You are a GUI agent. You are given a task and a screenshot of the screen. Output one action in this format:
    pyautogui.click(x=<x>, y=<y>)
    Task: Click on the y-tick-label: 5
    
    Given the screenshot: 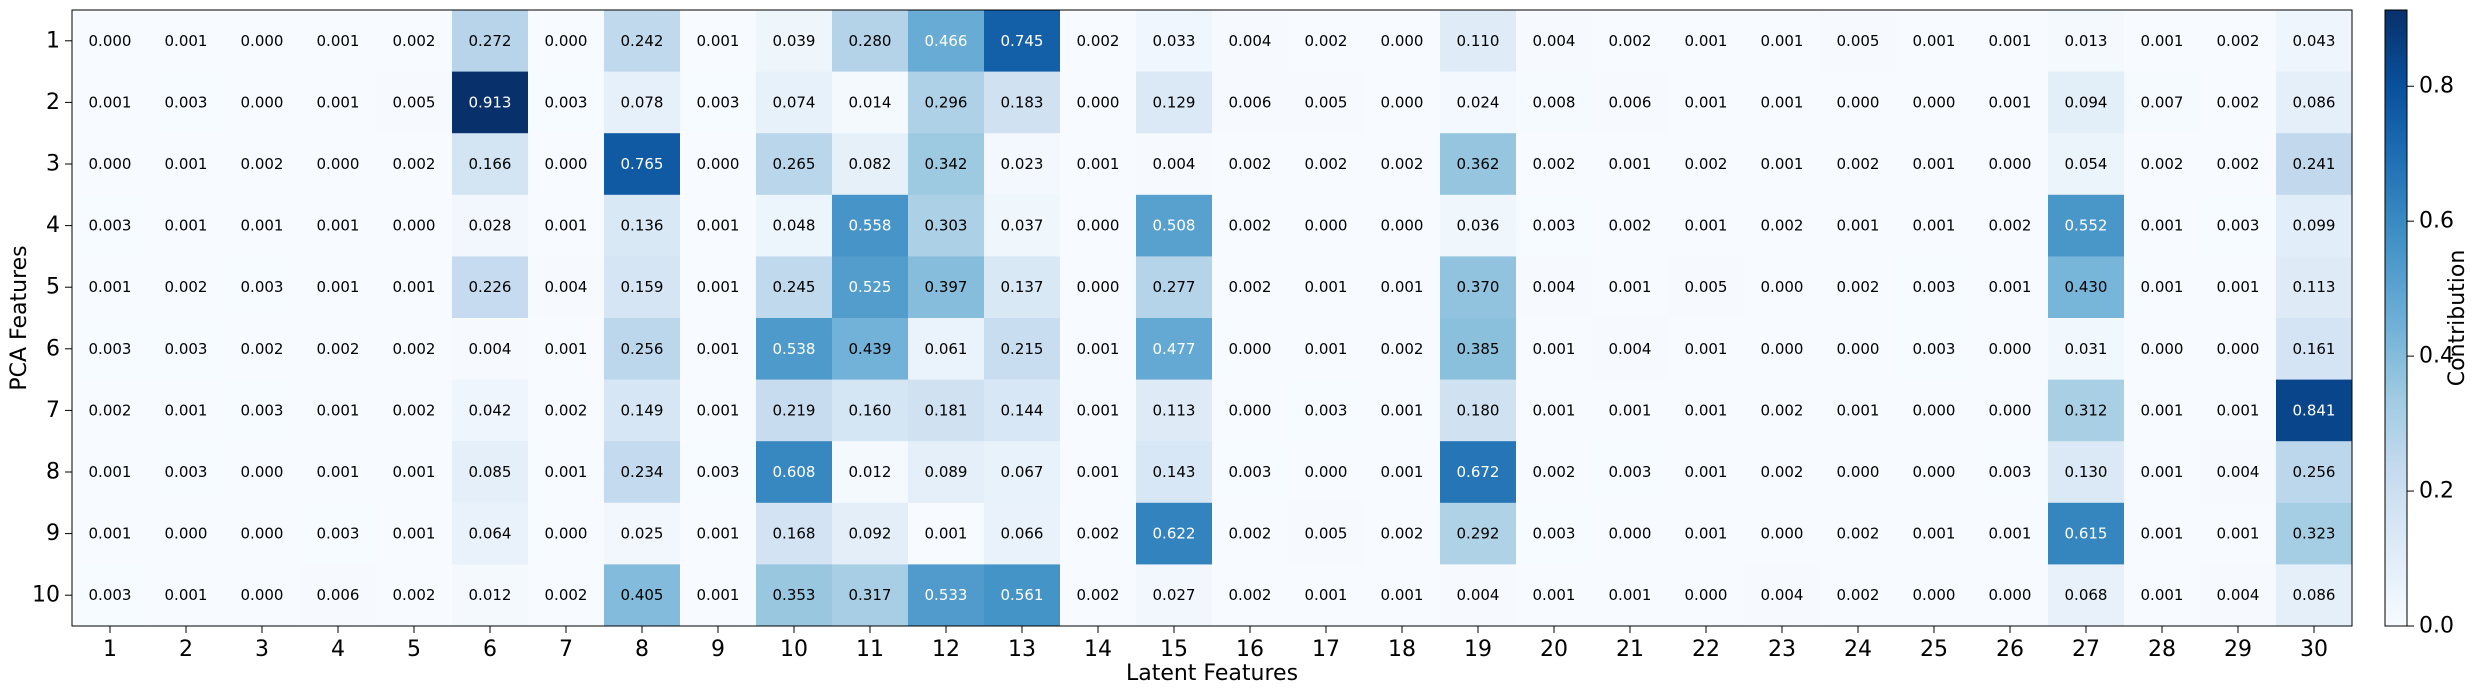 What is the action you would take?
    pyautogui.click(x=53, y=287)
    